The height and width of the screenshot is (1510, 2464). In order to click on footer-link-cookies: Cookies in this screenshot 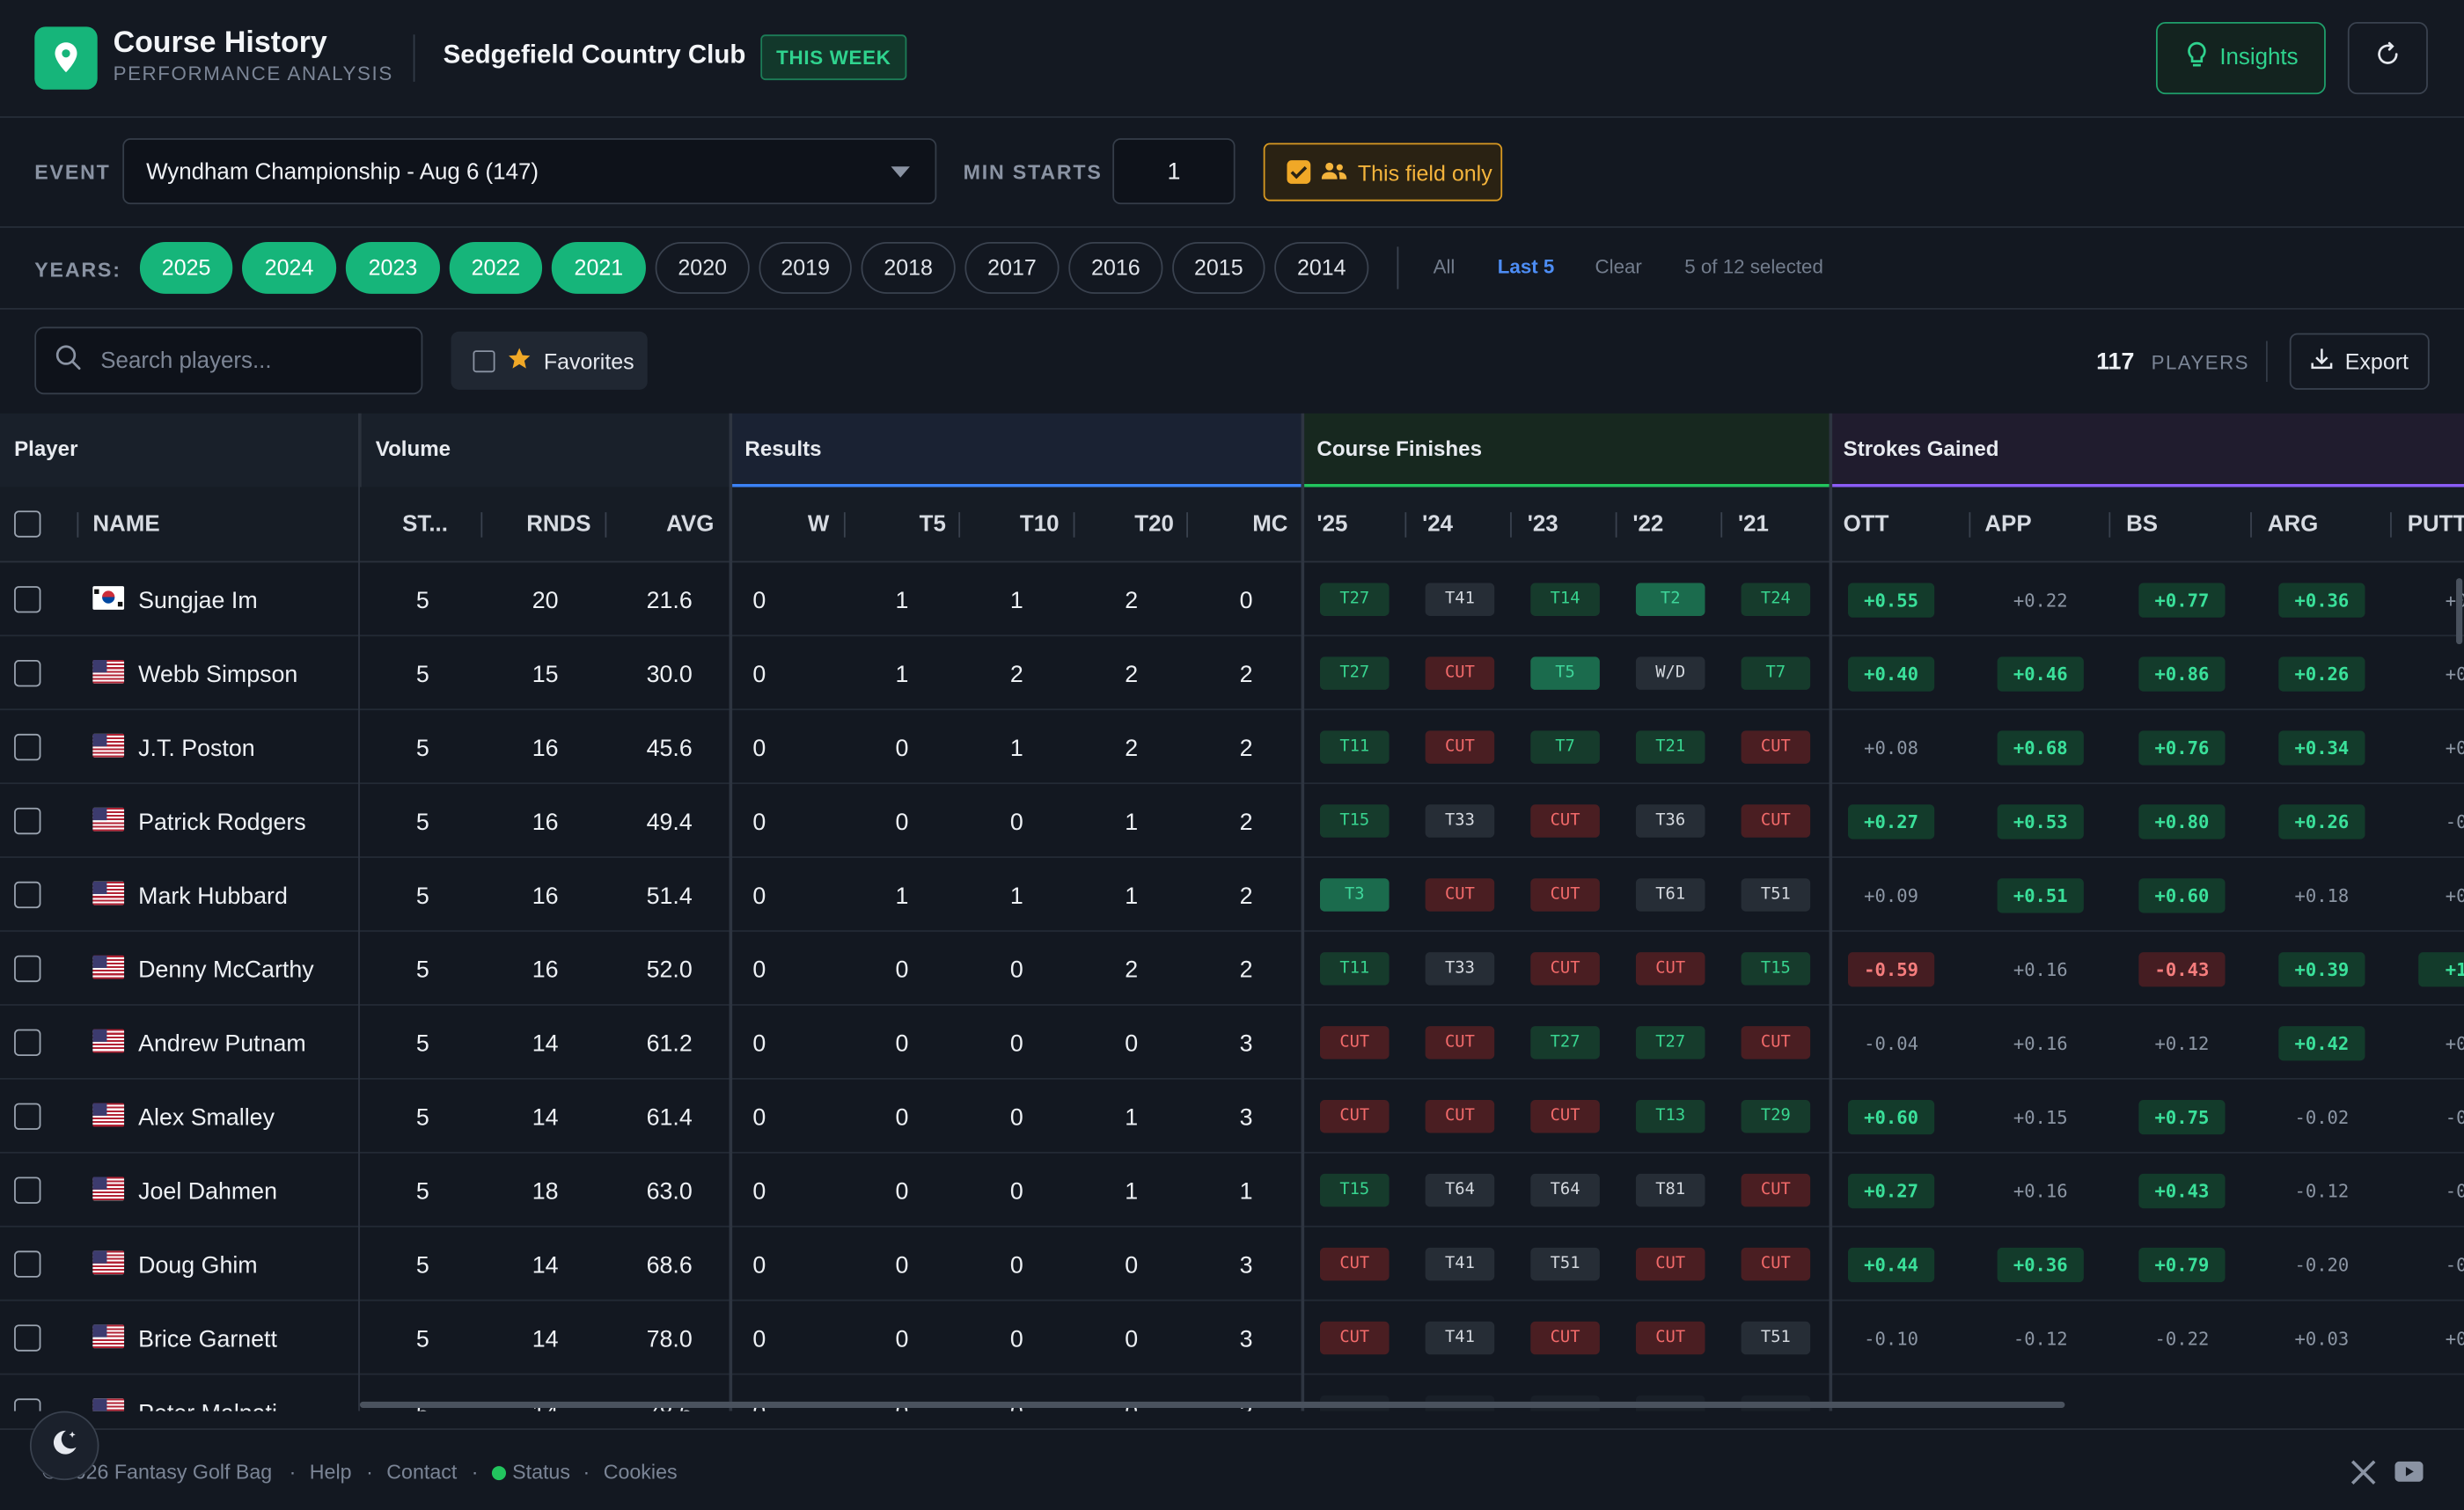, I will do `click(640, 1471)`.